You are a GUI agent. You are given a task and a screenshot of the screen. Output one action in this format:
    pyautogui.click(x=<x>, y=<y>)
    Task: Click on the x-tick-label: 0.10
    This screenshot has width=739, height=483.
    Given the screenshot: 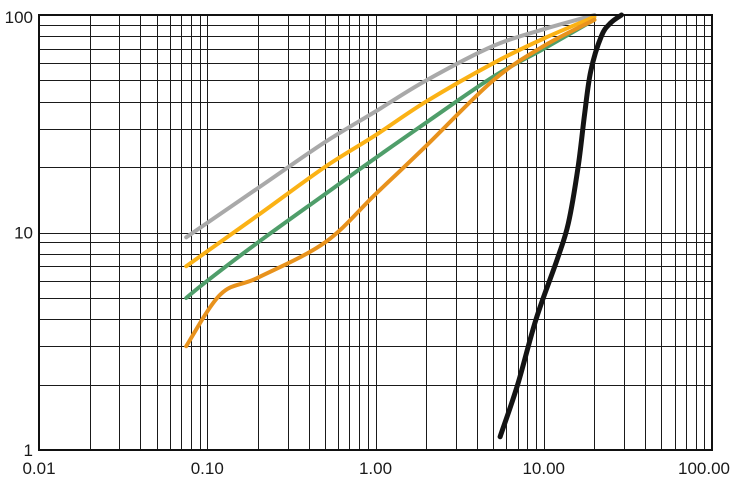 What is the action you would take?
    pyautogui.click(x=207, y=468)
    